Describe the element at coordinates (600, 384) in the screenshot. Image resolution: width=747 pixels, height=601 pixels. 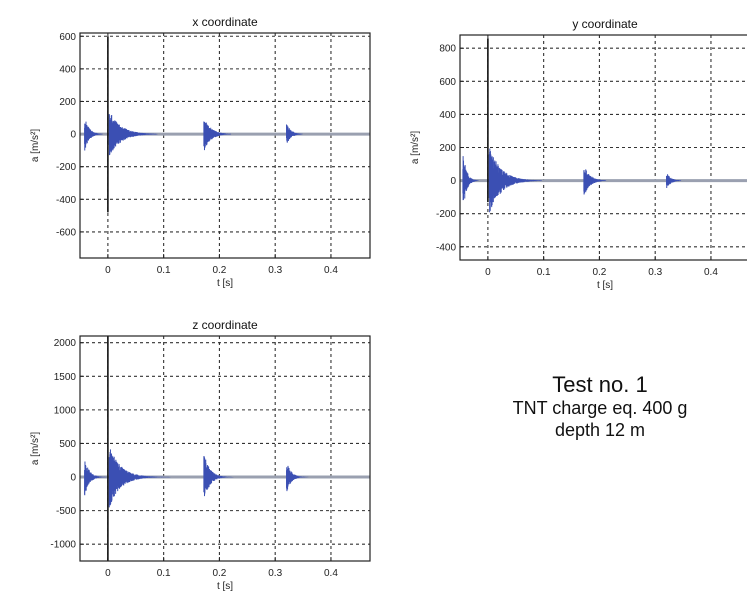
I see `test-number-label: Test no. 1` at that location.